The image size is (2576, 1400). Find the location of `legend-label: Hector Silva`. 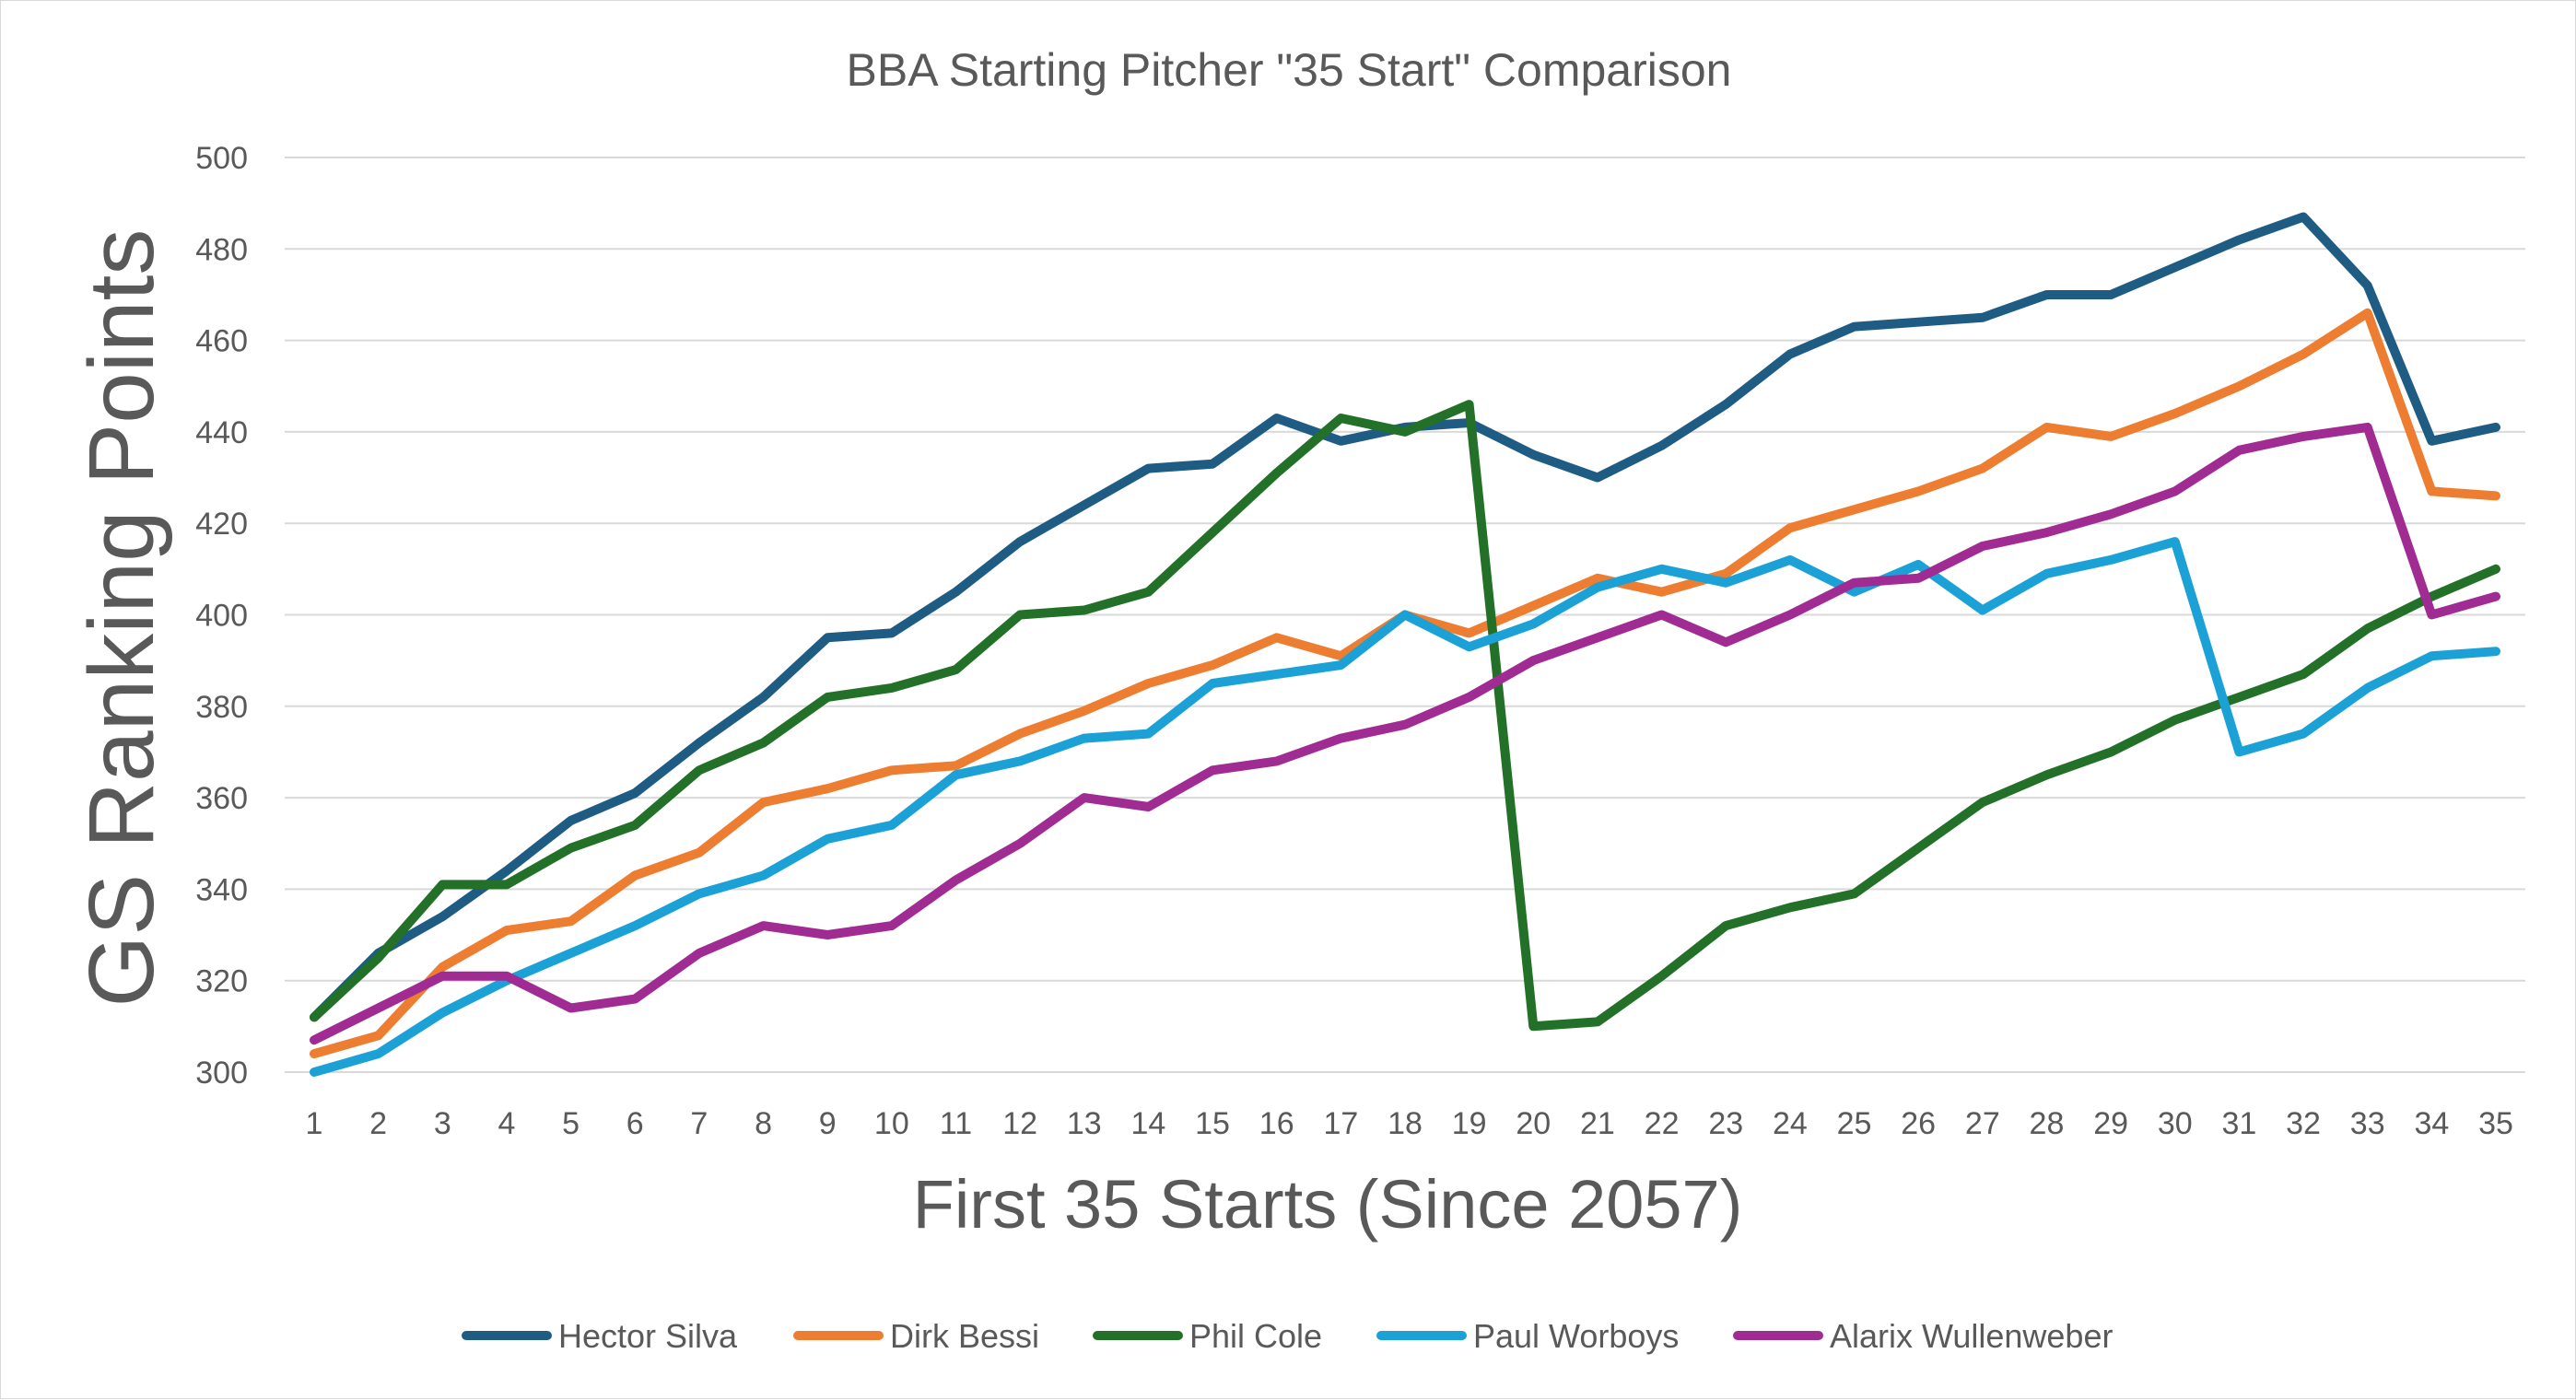

legend-label: Hector Silva is located at coordinates (648, 1336).